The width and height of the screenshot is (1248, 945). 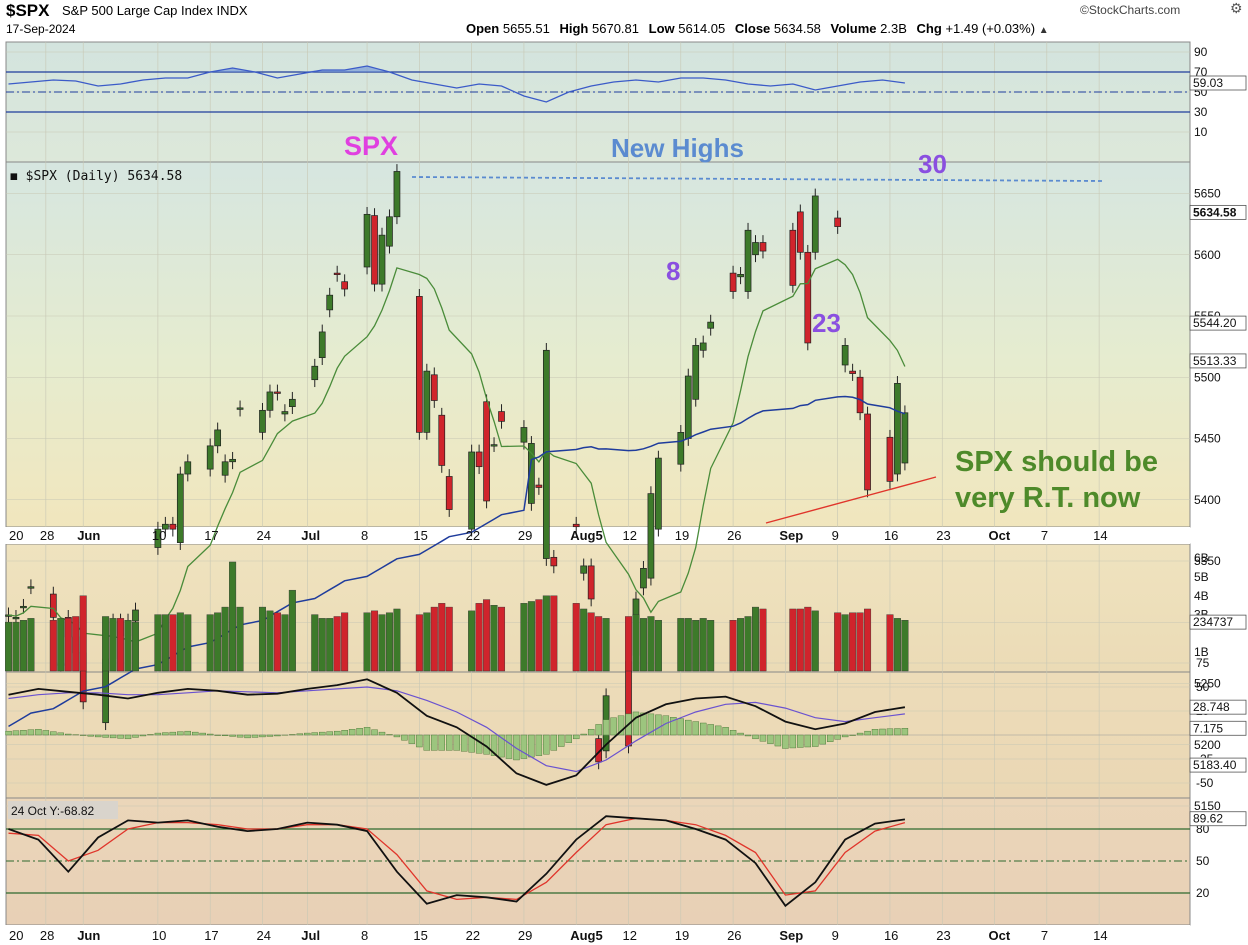 I want to click on x-tick-label: Sep, so click(x=791, y=935).